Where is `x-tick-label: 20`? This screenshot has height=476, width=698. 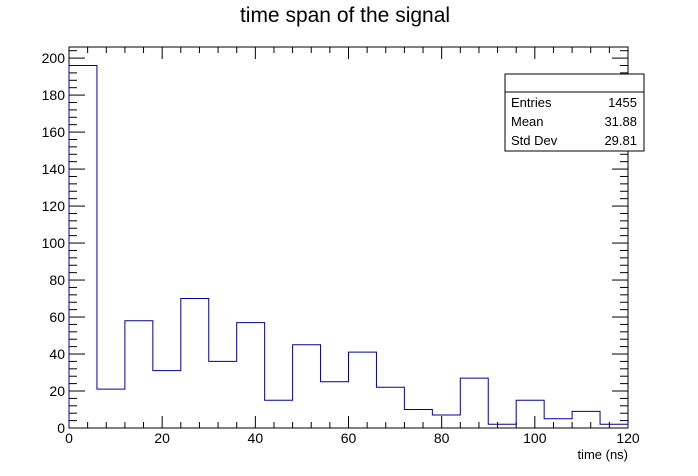
x-tick-label: 20 is located at coordinates (162, 438).